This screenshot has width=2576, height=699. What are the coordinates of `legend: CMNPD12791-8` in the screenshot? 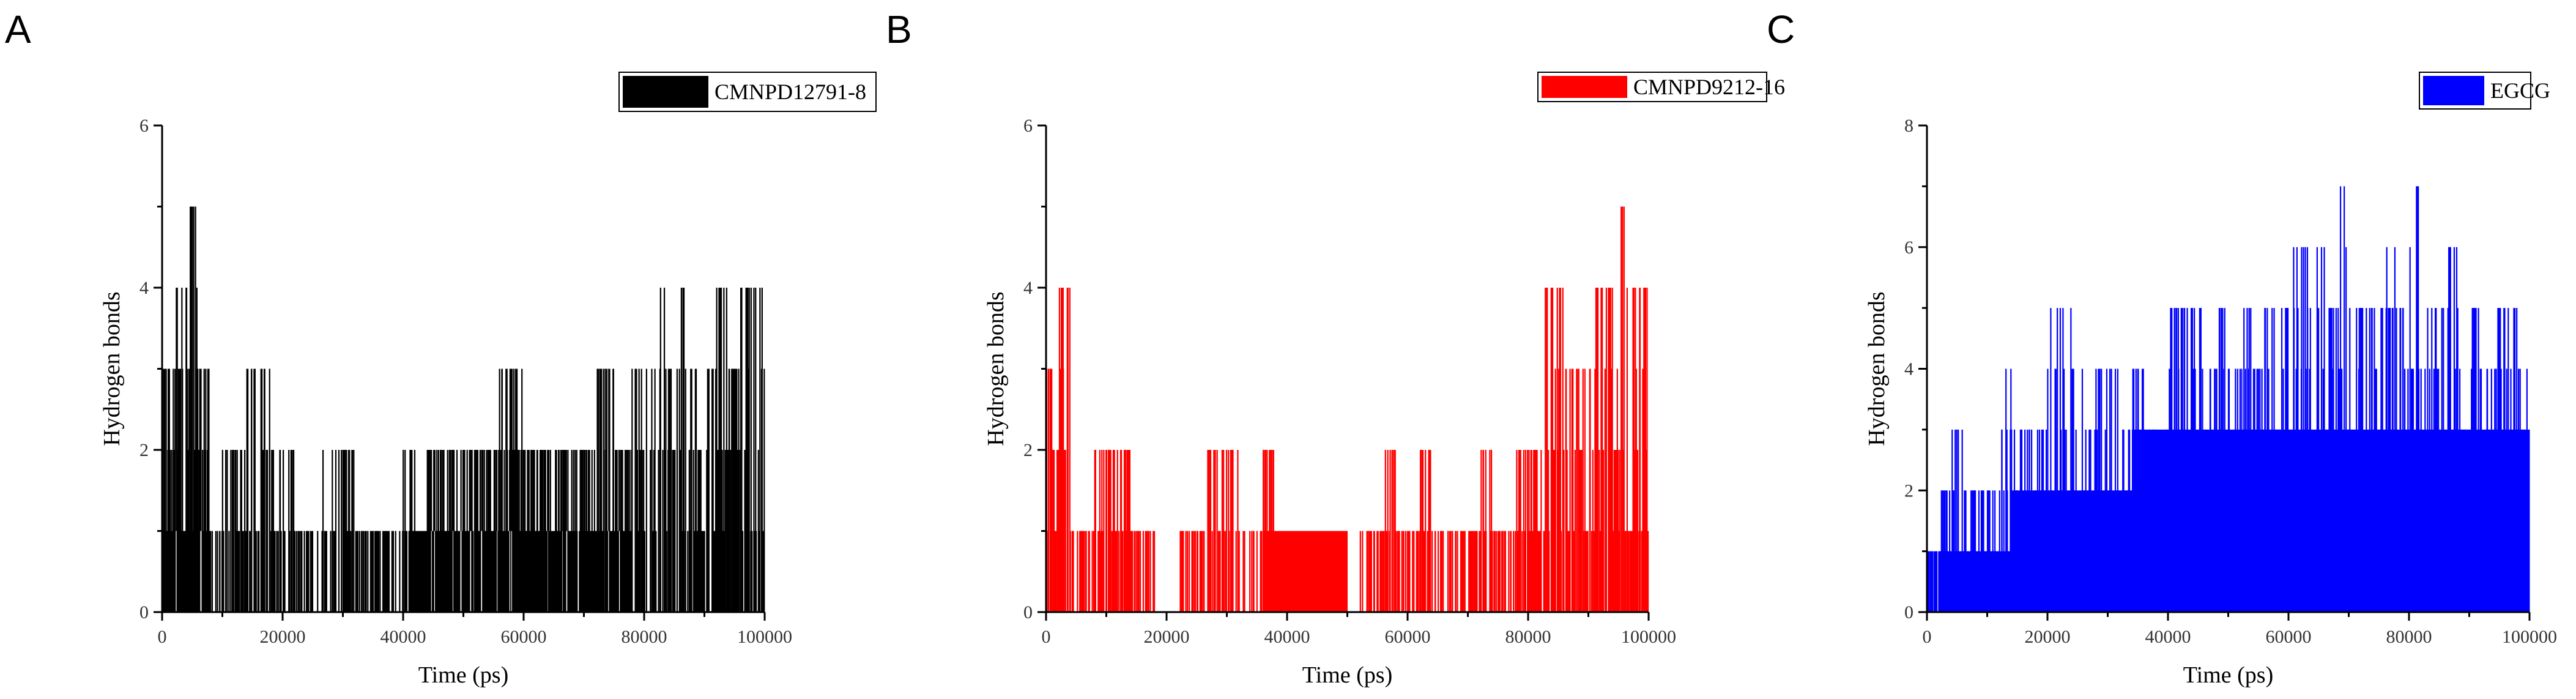 It's located at (747, 92).